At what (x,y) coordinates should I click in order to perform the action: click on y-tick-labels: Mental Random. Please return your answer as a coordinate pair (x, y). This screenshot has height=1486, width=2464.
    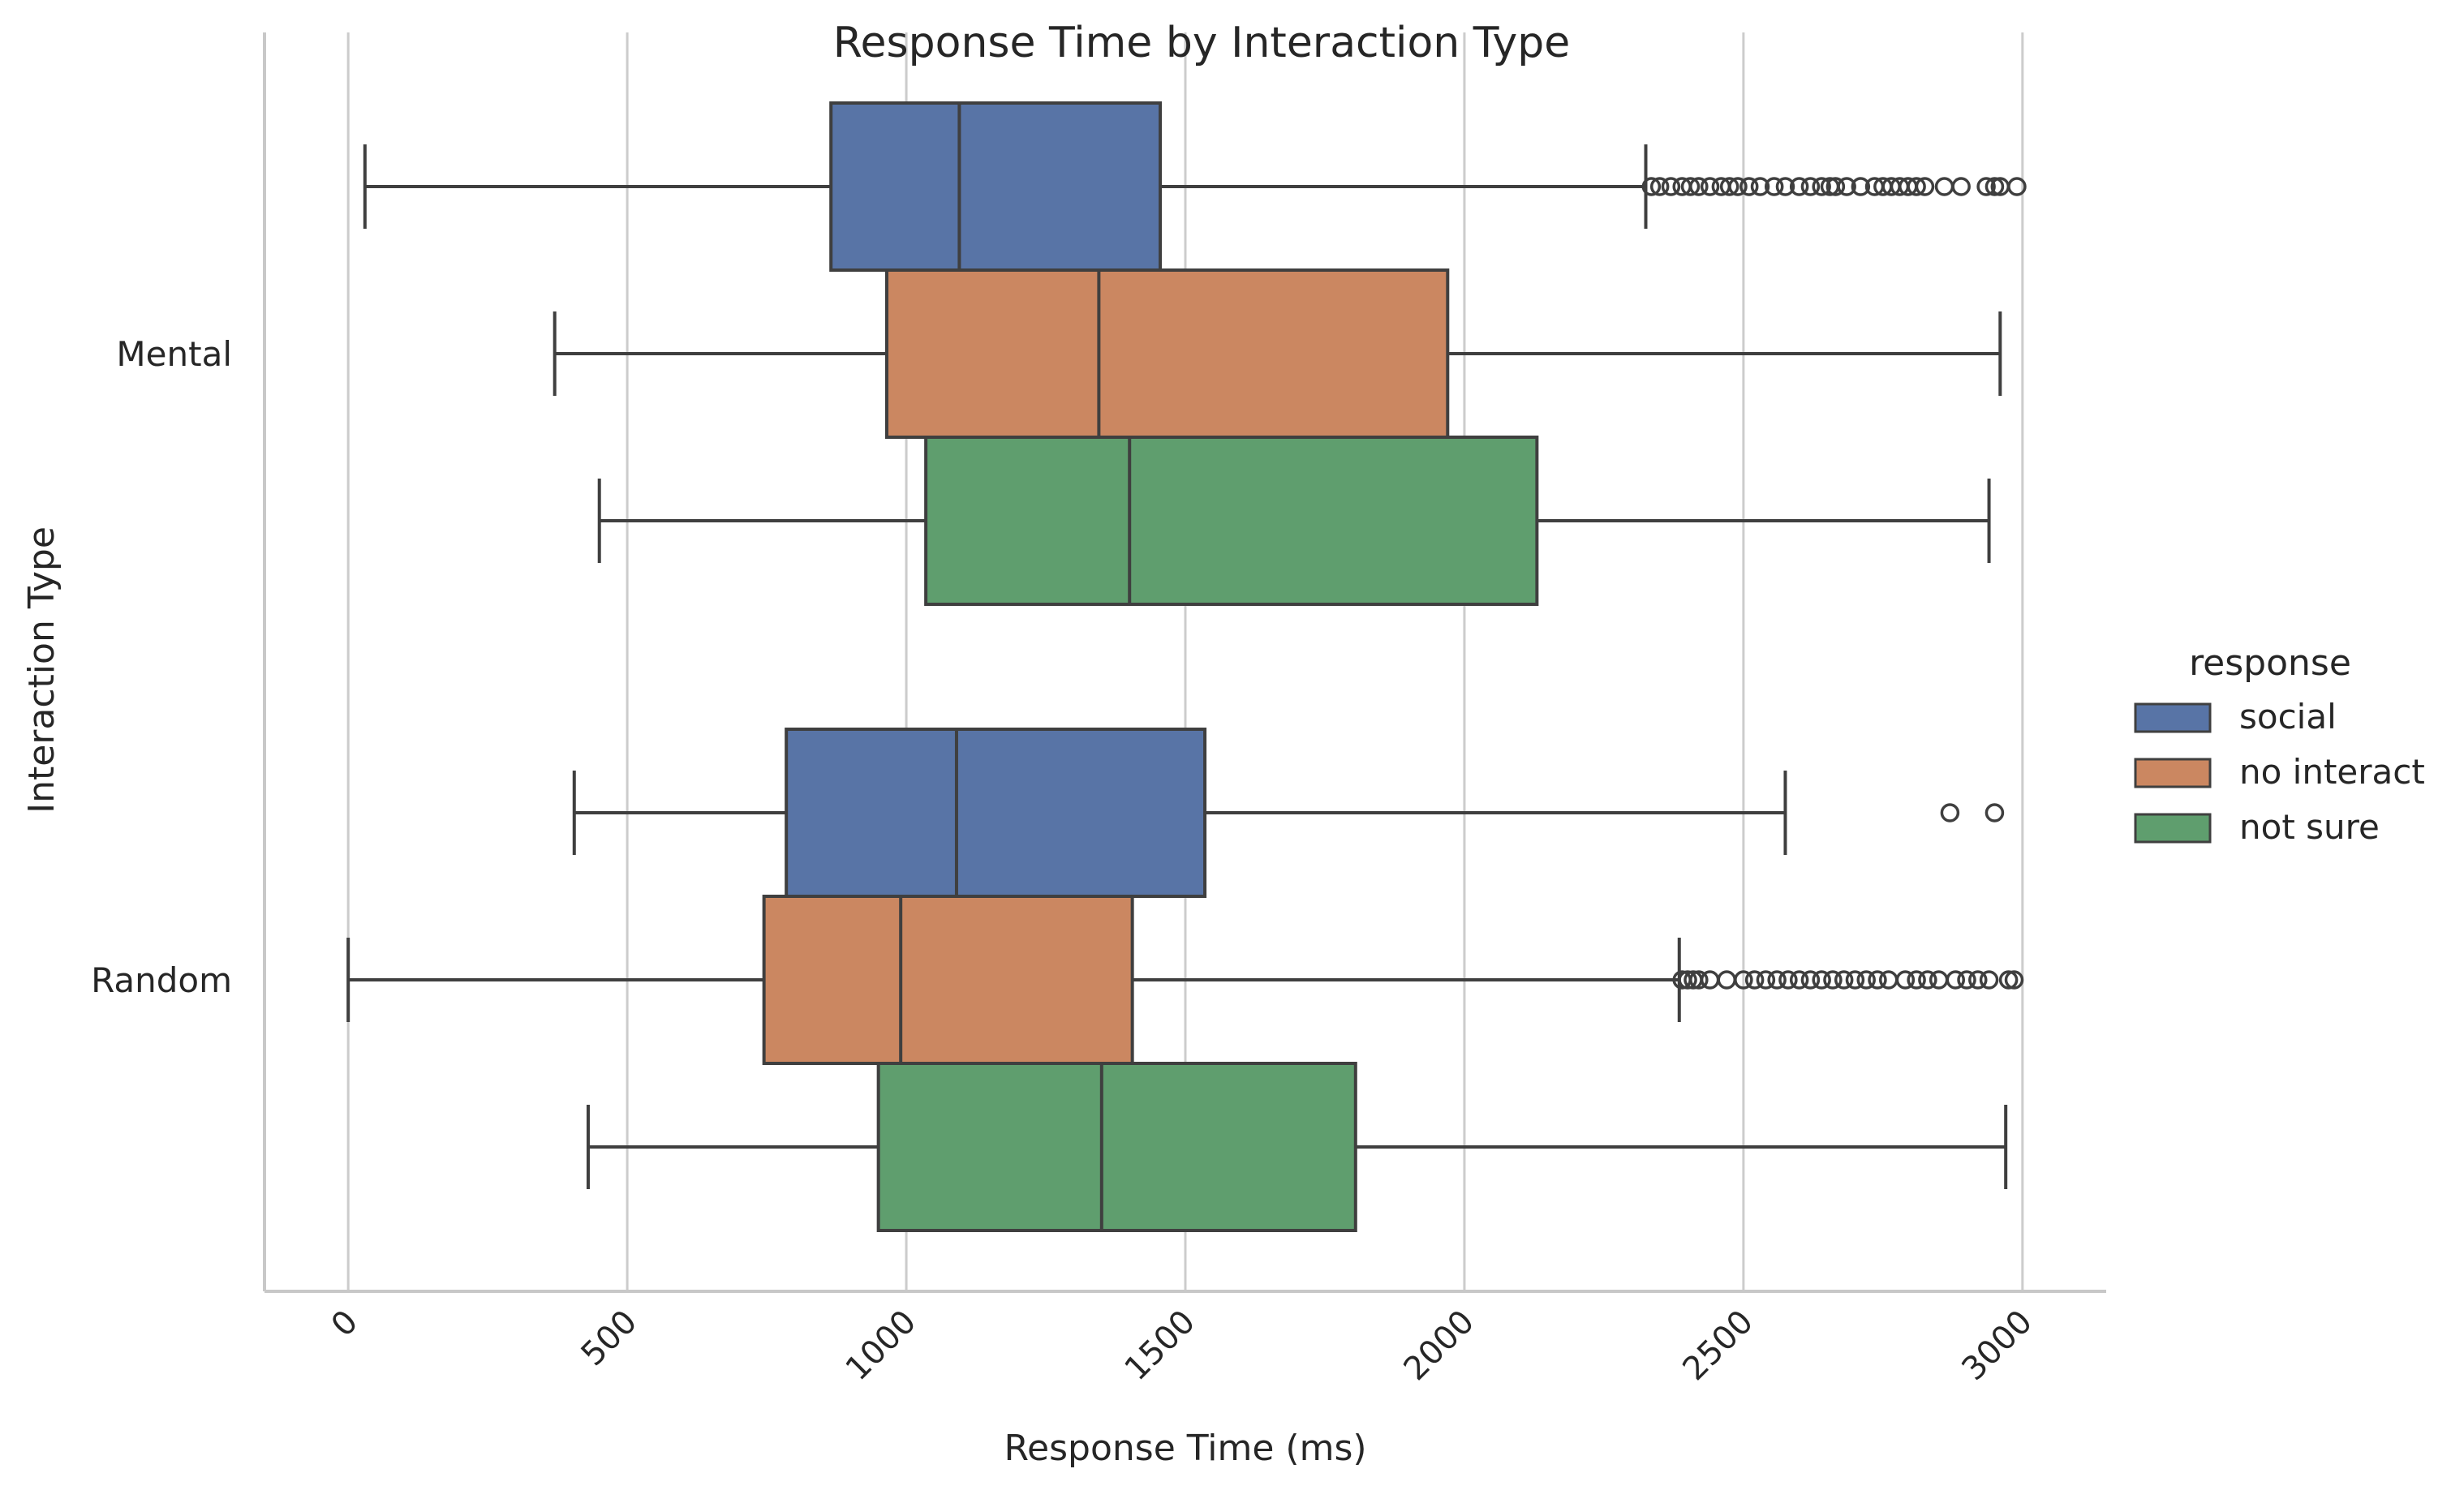
    Looking at the image, I should click on (161, 667).